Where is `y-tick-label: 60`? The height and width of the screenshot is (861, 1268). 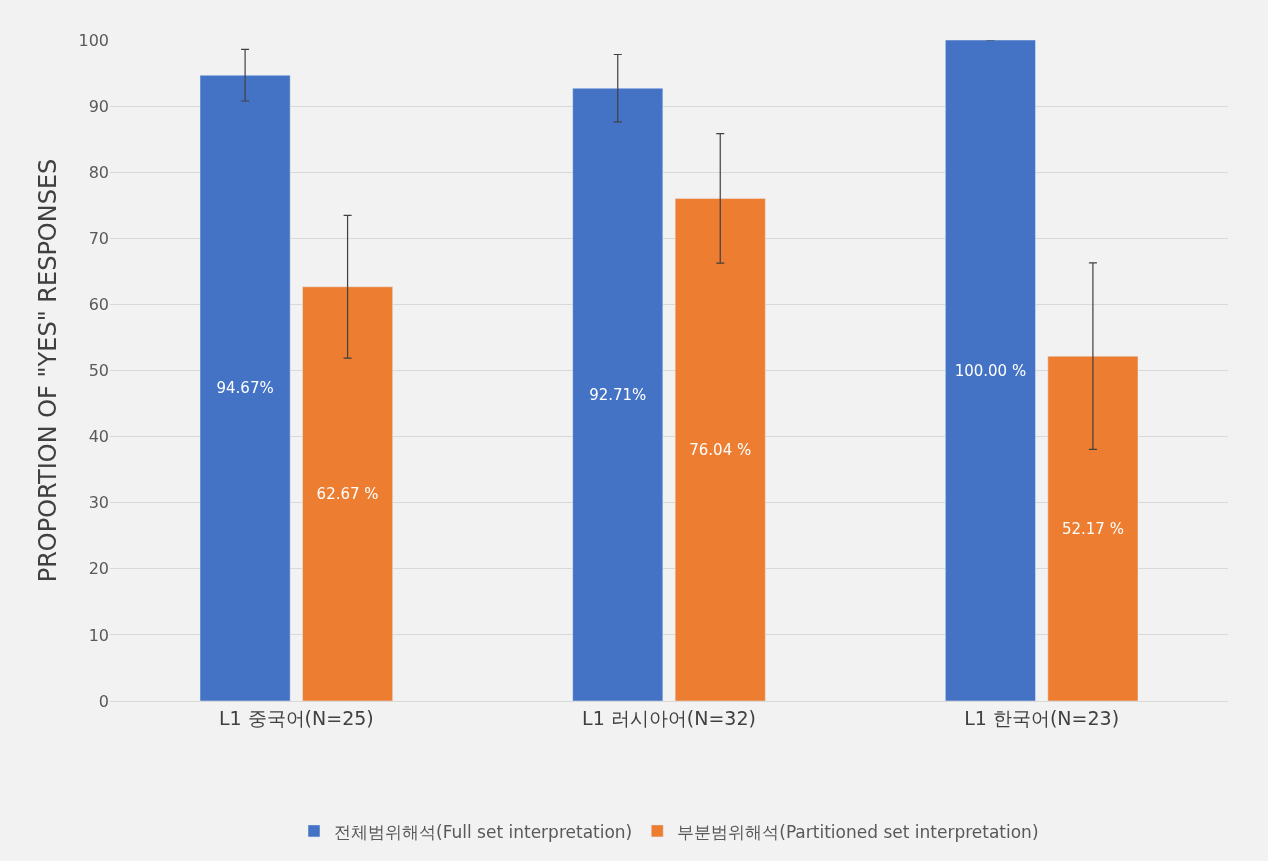 y-tick-label: 60 is located at coordinates (98, 304).